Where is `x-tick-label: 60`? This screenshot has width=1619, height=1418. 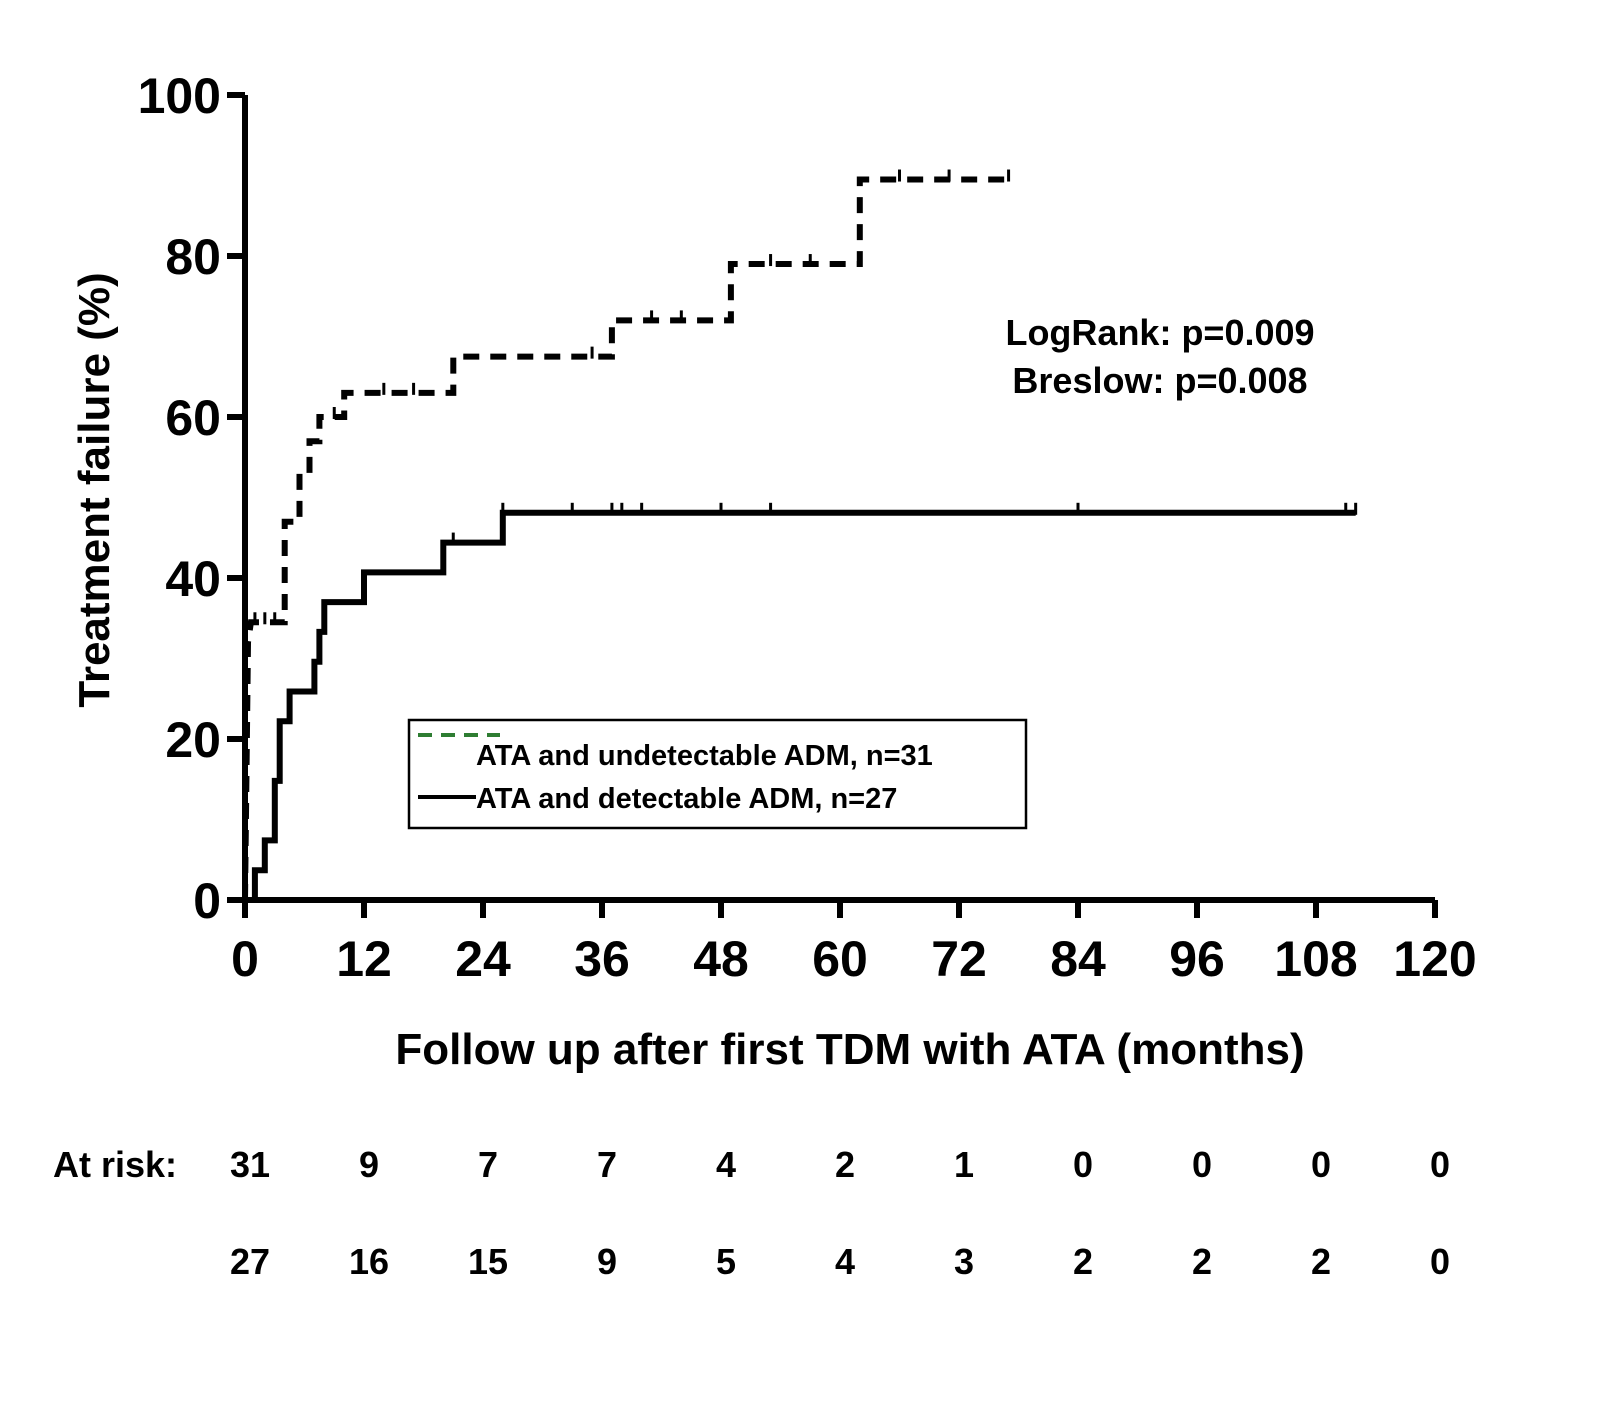 x-tick-label: 60 is located at coordinates (840, 959).